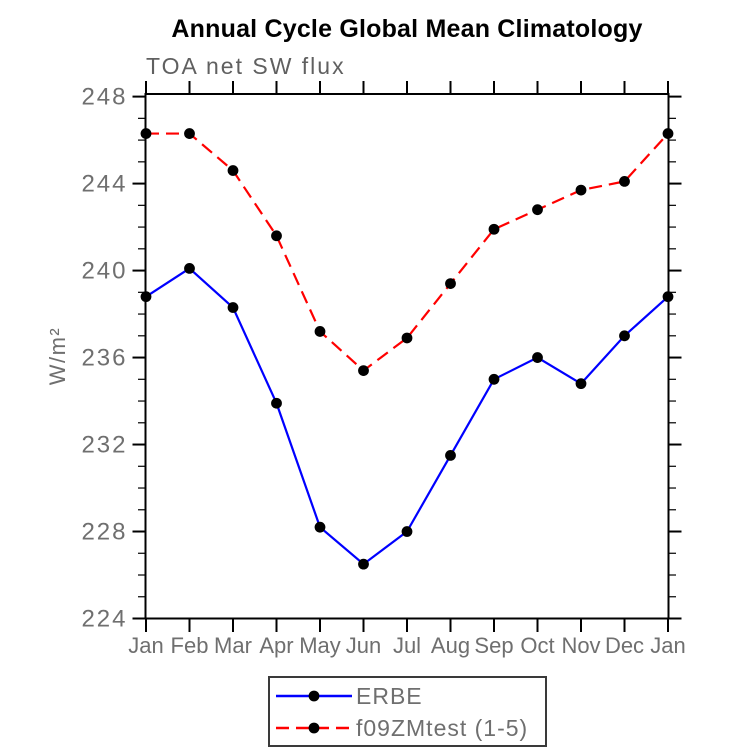  Describe the element at coordinates (363, 645) in the screenshot. I see `x-tick-label: Jun` at that location.